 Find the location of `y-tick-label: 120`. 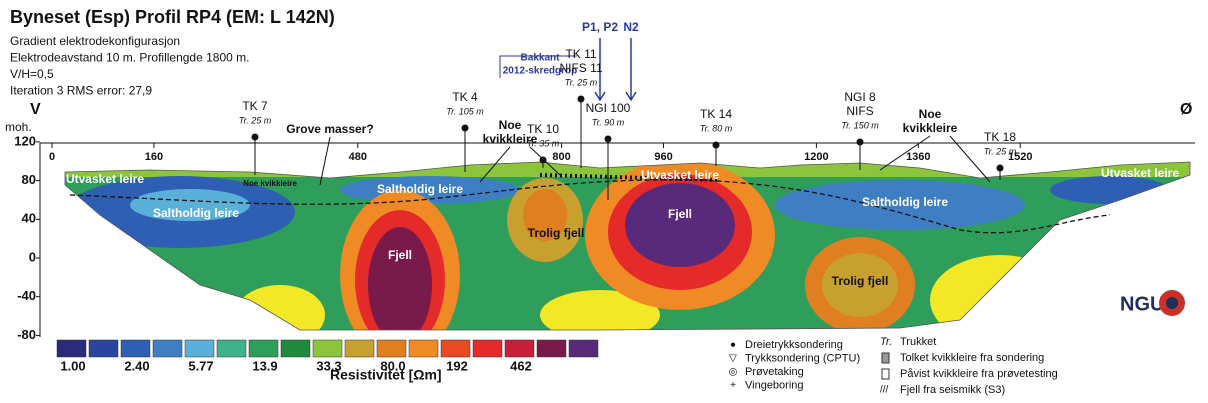

y-tick-label: 120 is located at coordinates (25, 140).